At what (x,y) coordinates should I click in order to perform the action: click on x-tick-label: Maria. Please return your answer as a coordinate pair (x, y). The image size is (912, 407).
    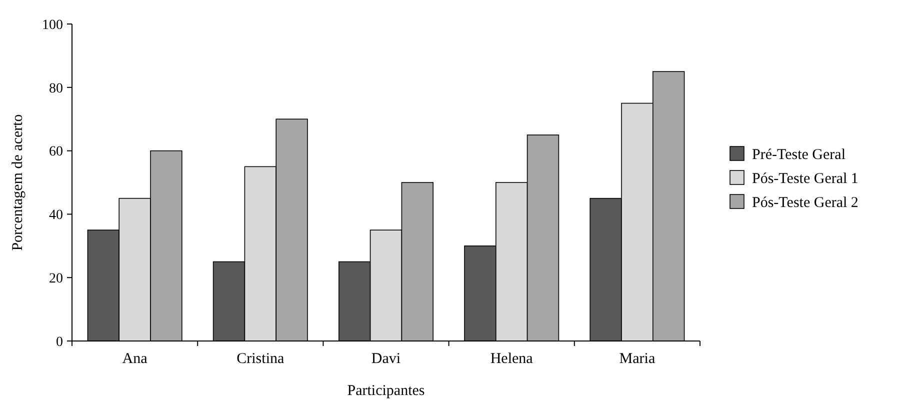
    Looking at the image, I should click on (637, 359).